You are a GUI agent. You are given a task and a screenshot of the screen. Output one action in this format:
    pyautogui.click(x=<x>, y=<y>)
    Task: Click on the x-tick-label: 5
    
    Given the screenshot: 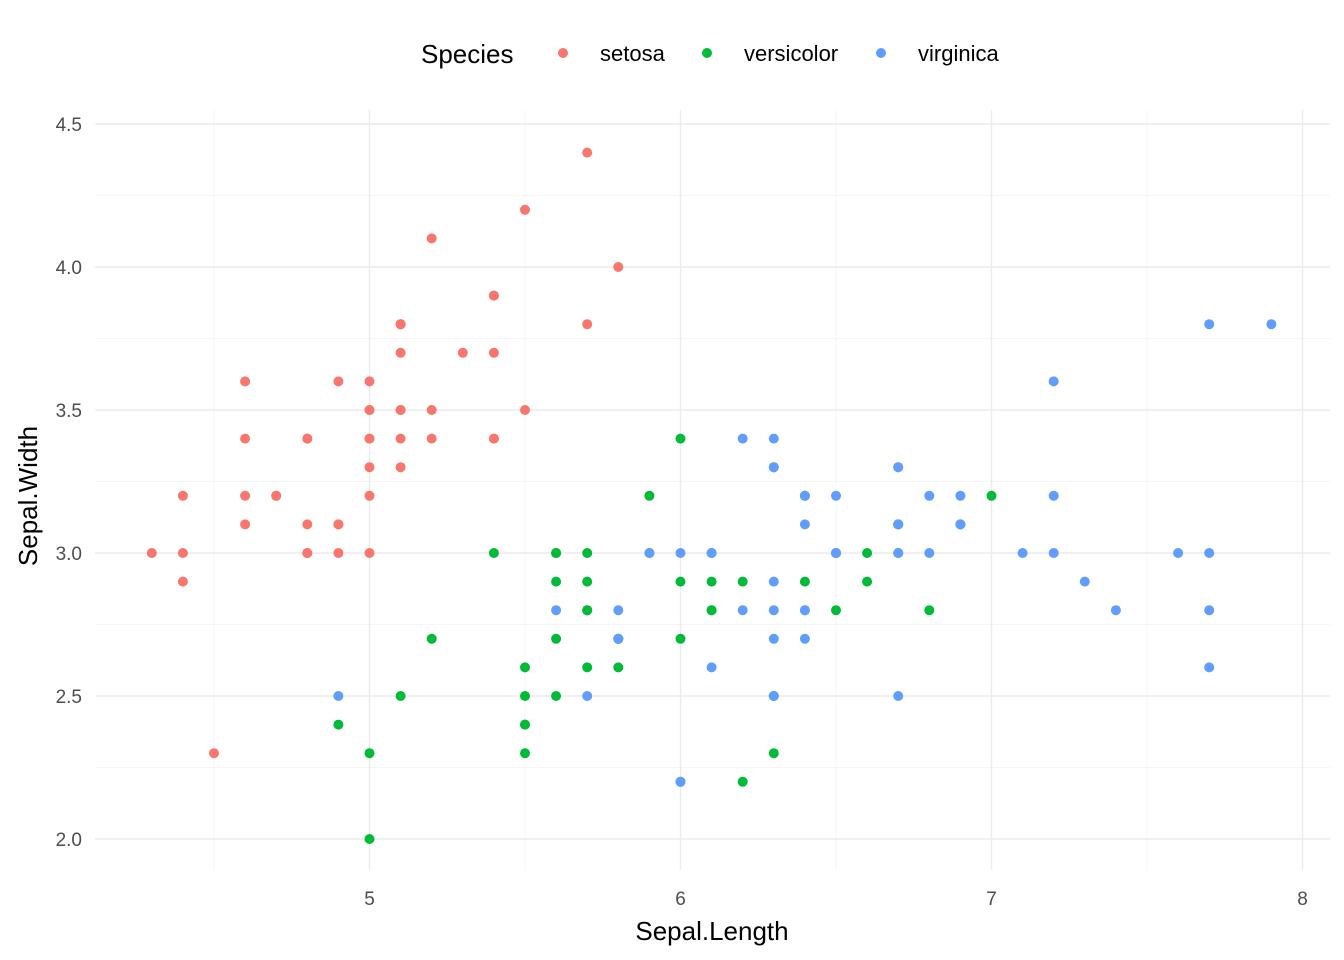 What is the action you would take?
    pyautogui.click(x=369, y=899)
    